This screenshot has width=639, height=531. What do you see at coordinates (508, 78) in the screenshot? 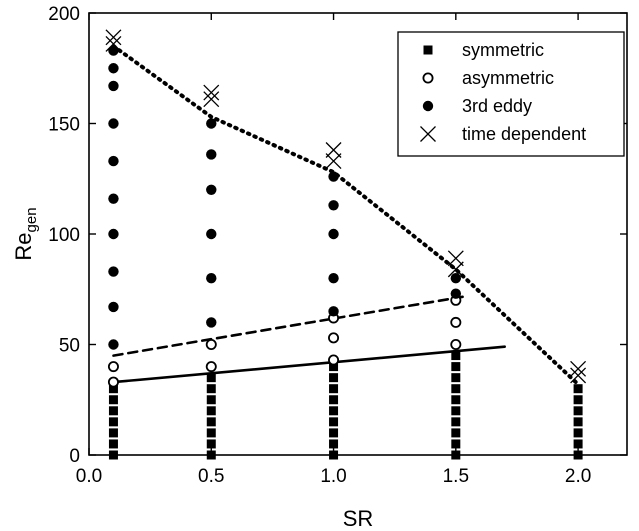
I see `legend-label-asymmetric: asymmetric` at bounding box center [508, 78].